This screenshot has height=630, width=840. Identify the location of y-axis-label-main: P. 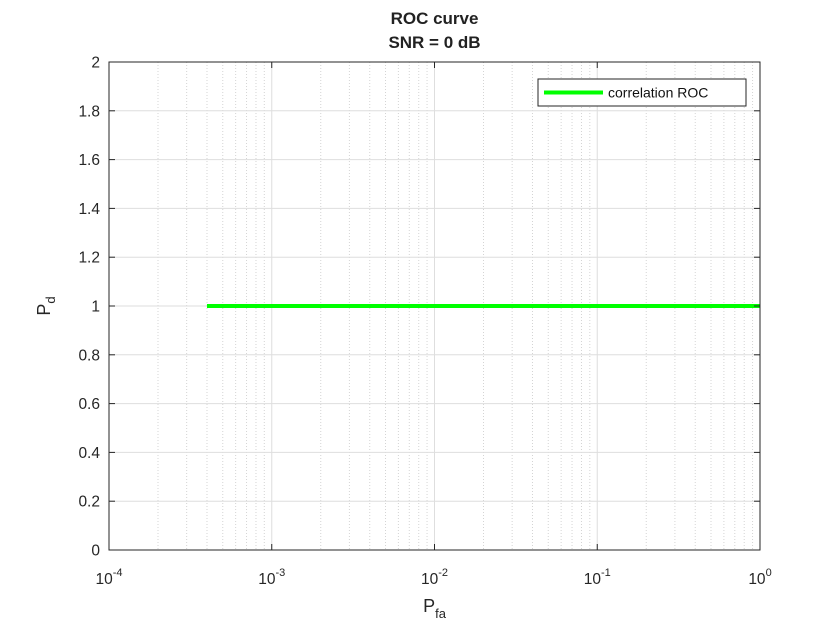
(44, 310).